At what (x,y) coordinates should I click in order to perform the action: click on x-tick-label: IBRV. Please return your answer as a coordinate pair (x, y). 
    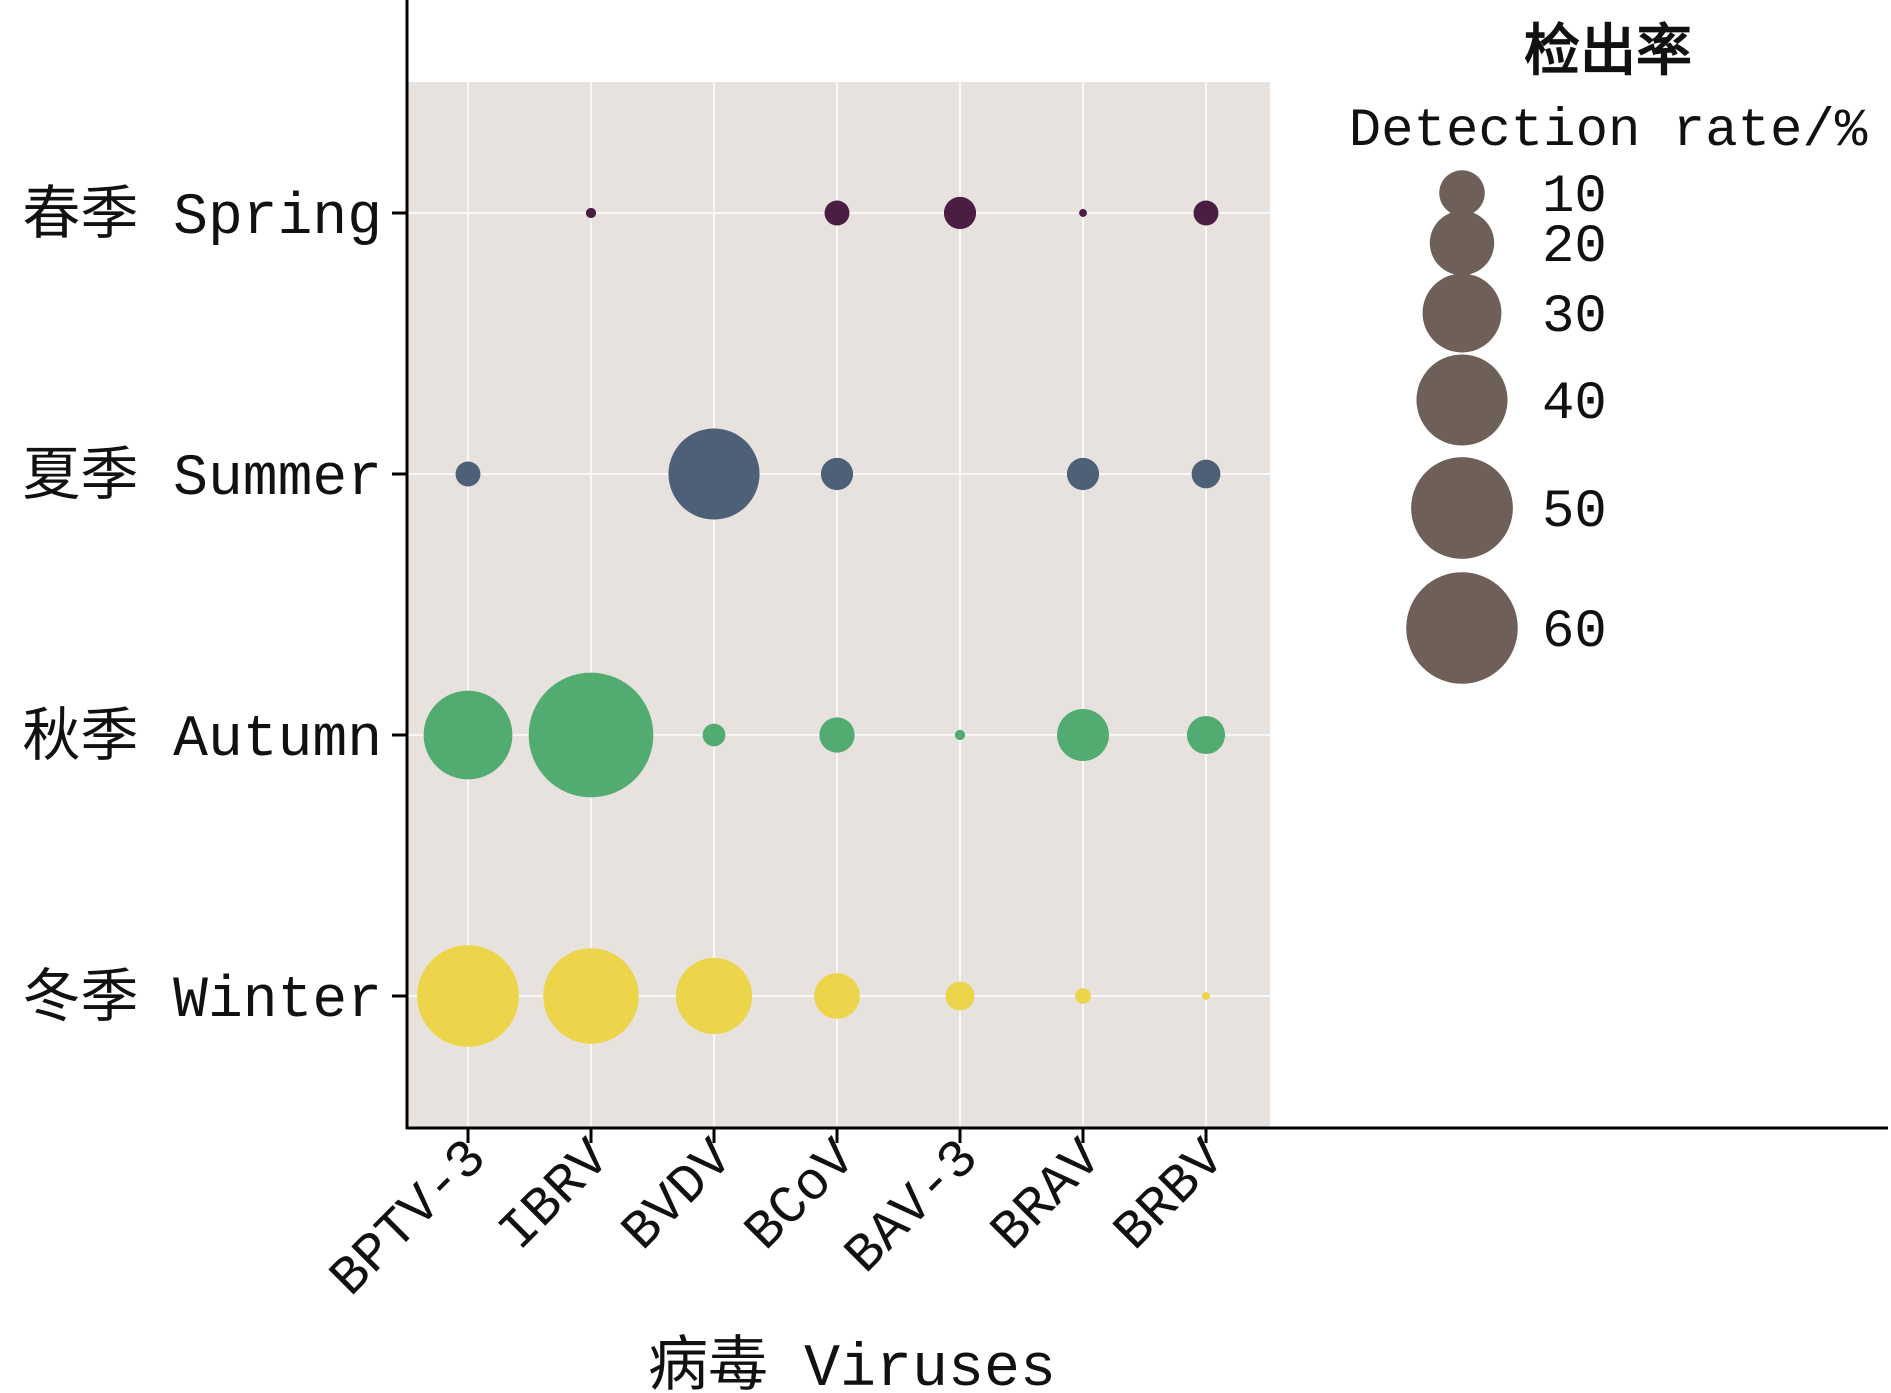
    Looking at the image, I should click on (555, 1195).